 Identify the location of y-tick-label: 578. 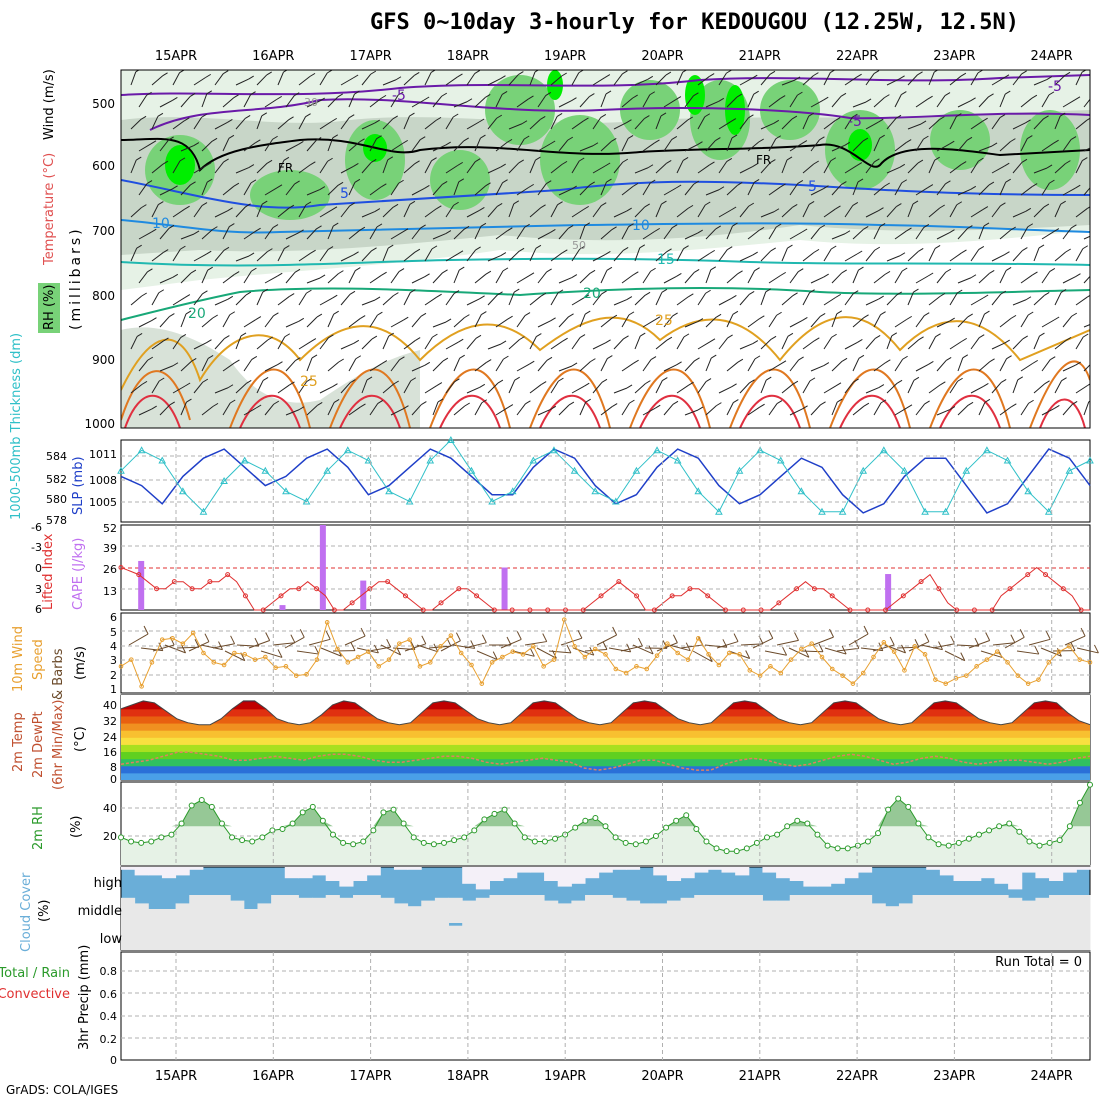
(56, 520).